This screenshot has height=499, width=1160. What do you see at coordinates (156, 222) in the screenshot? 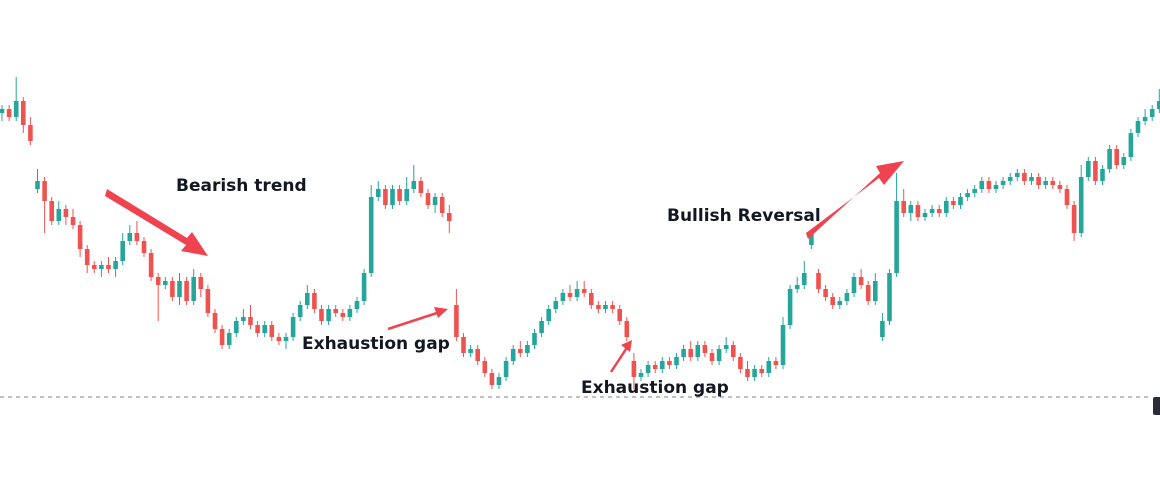
I see `bearish-trend-arrow` at bounding box center [156, 222].